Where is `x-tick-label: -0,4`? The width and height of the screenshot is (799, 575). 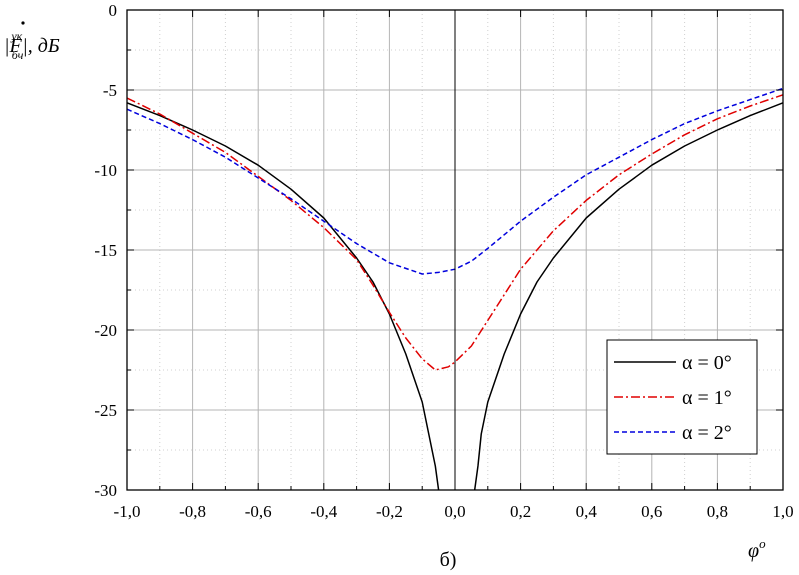 x-tick-label: -0,4 is located at coordinates (323, 511).